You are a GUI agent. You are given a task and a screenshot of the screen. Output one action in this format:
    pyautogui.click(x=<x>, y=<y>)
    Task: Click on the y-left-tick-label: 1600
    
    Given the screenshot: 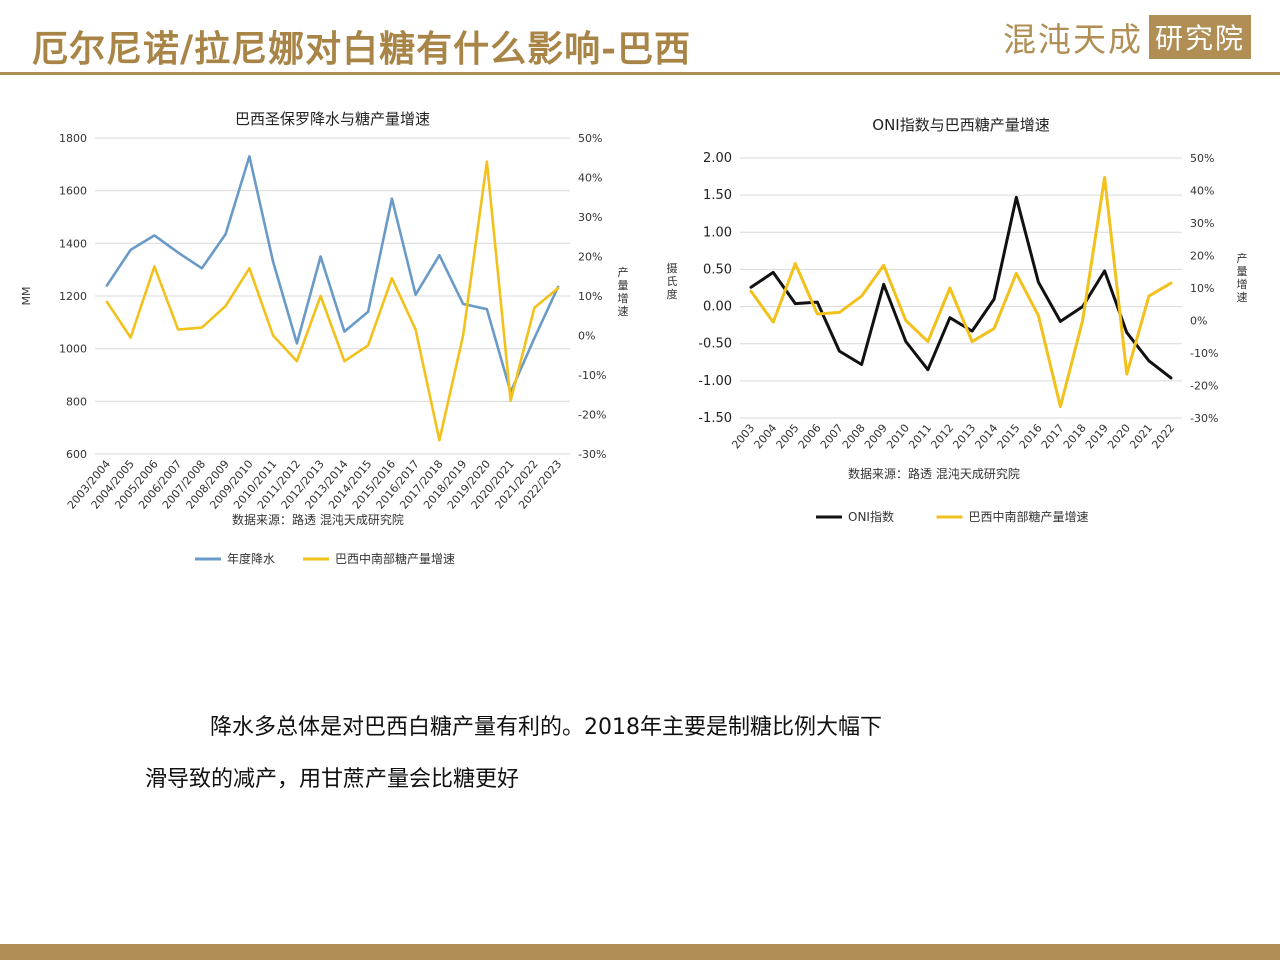 What is the action you would take?
    pyautogui.click(x=73, y=191)
    